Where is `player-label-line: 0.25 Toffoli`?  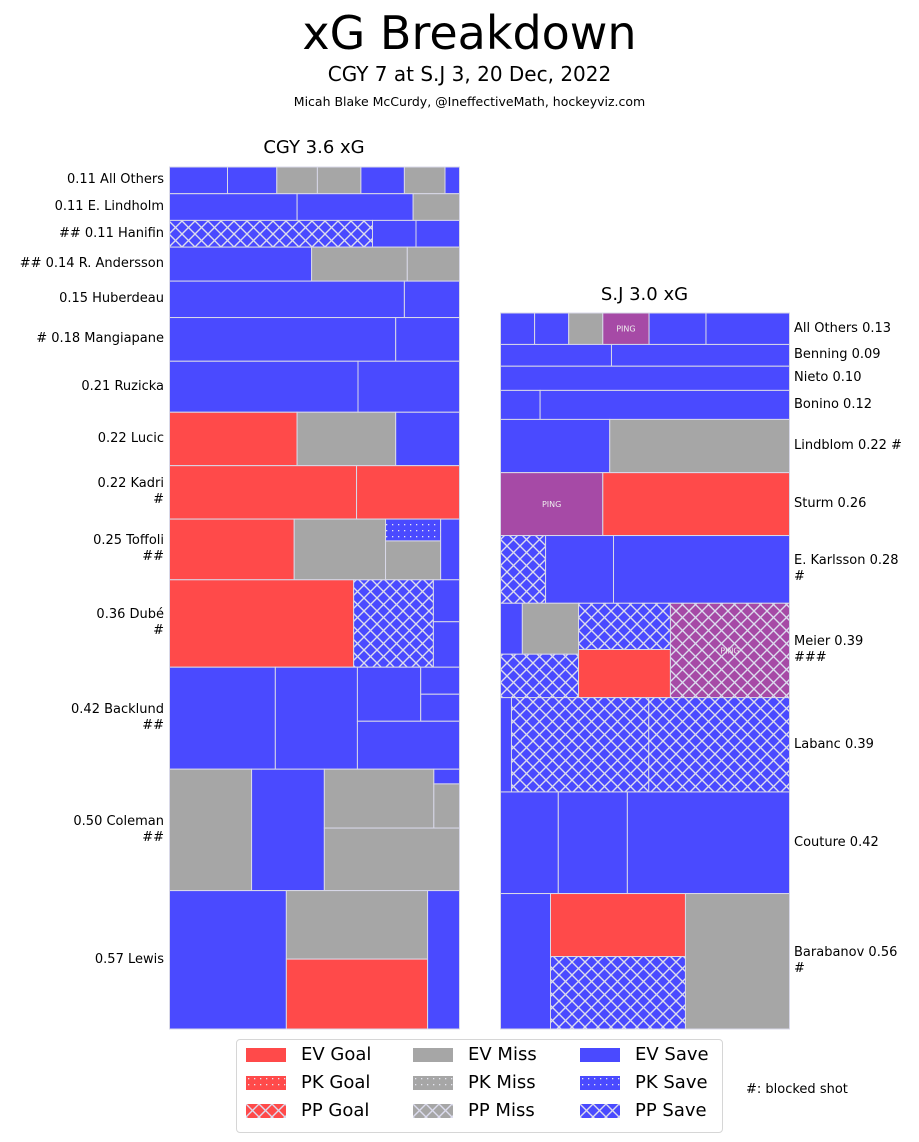
player-label-line: 0.25 Toffoli is located at coordinates (128, 541).